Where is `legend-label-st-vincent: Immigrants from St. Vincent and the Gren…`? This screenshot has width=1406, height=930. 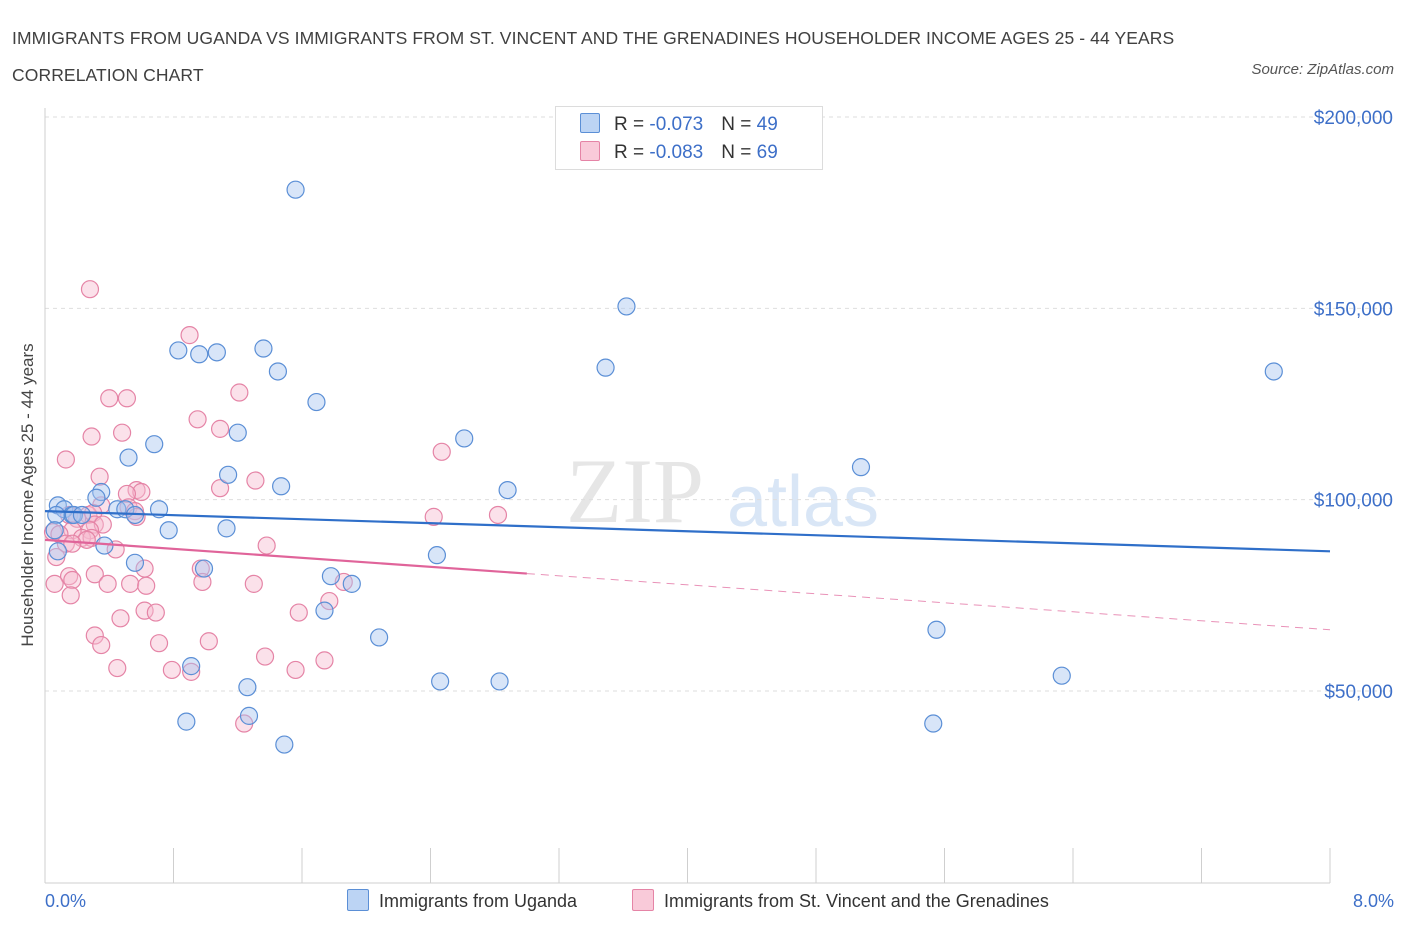
legend-label-st-vincent: Immigrants from St. Vincent and the Gren… is located at coordinates (856, 901).